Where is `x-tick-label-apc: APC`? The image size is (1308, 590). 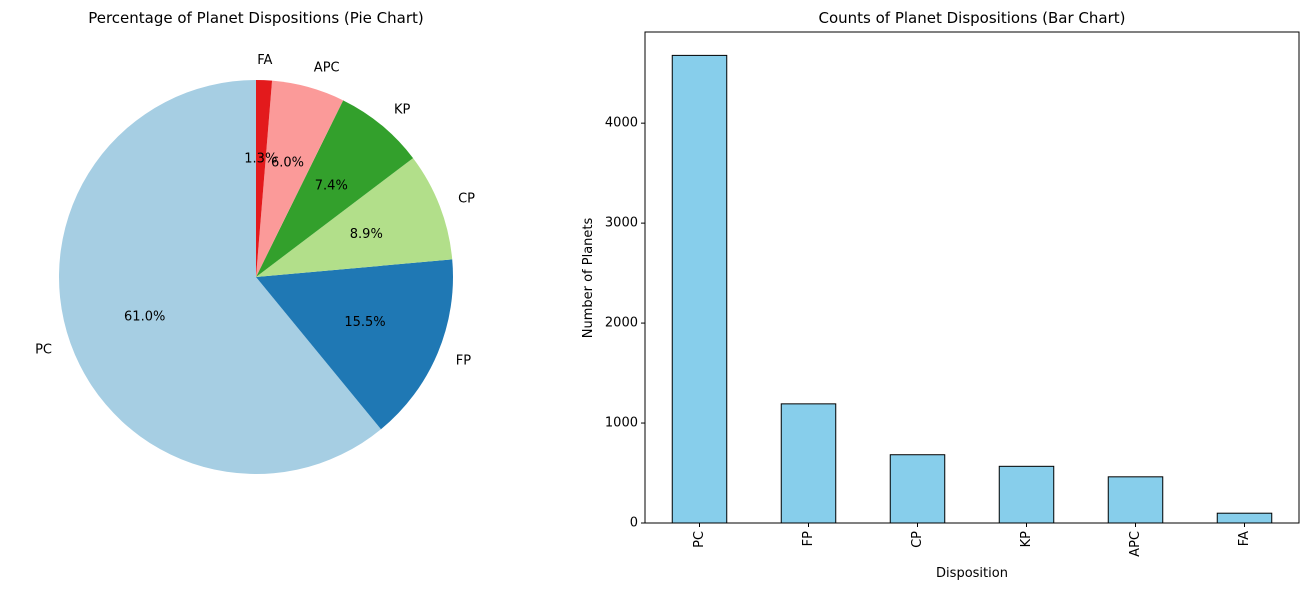
x-tick-label-apc: APC is located at coordinates (1135, 544).